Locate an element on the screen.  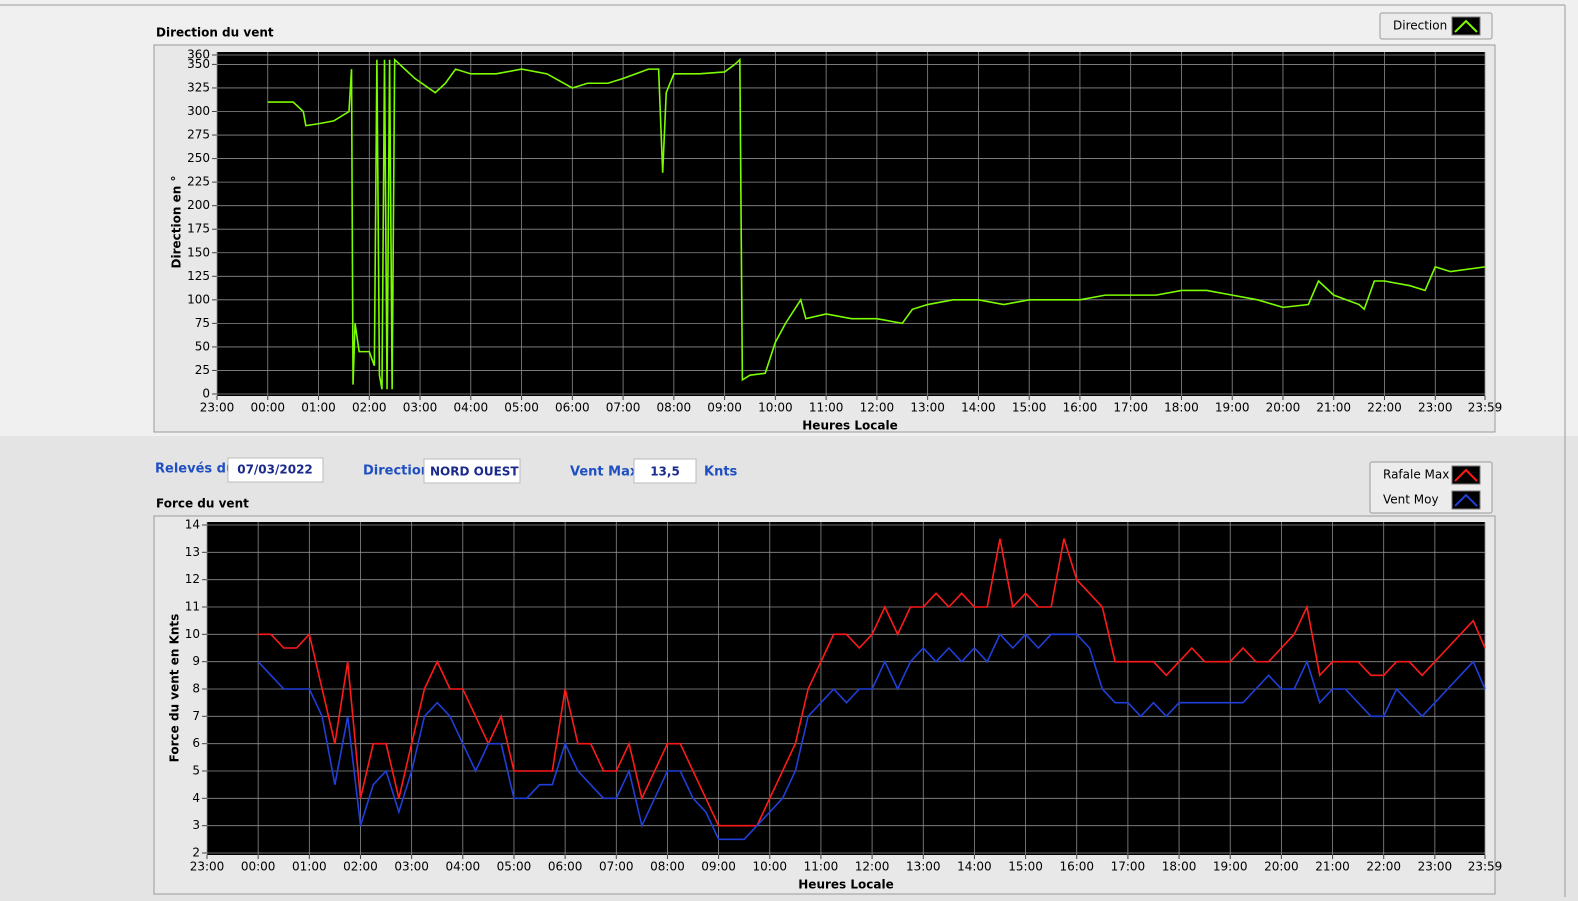
y-tick-label: 25 is located at coordinates (202, 370).